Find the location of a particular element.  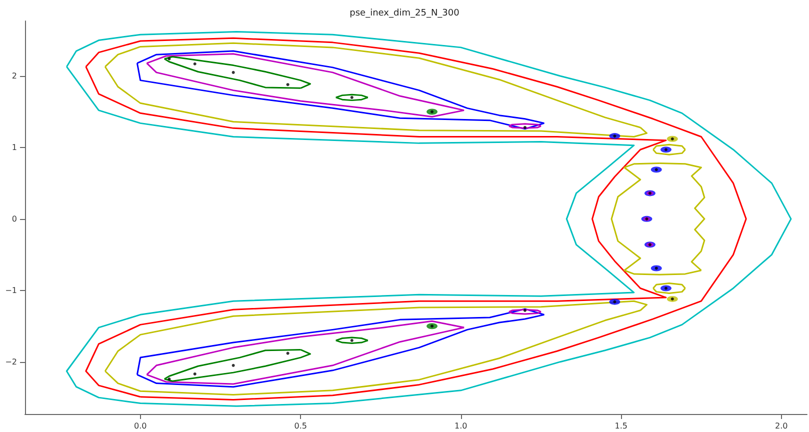

y-tick-label: −2 is located at coordinates (11, 361).